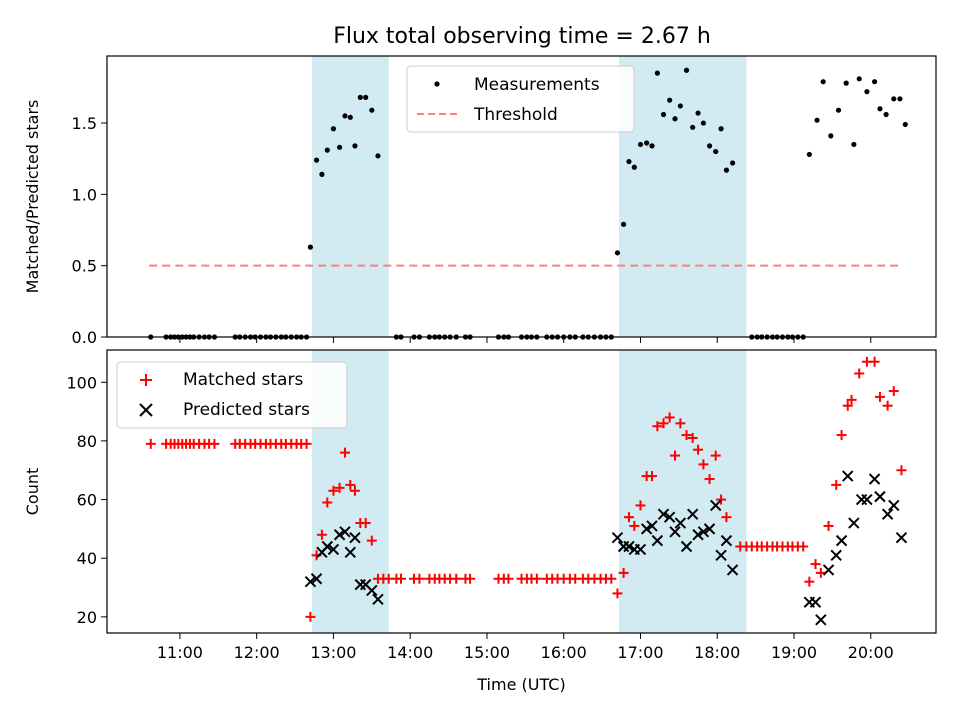 The height and width of the screenshot is (720, 960). What do you see at coordinates (87, 500) in the screenshot?
I see `y-tick-label: 60` at bounding box center [87, 500].